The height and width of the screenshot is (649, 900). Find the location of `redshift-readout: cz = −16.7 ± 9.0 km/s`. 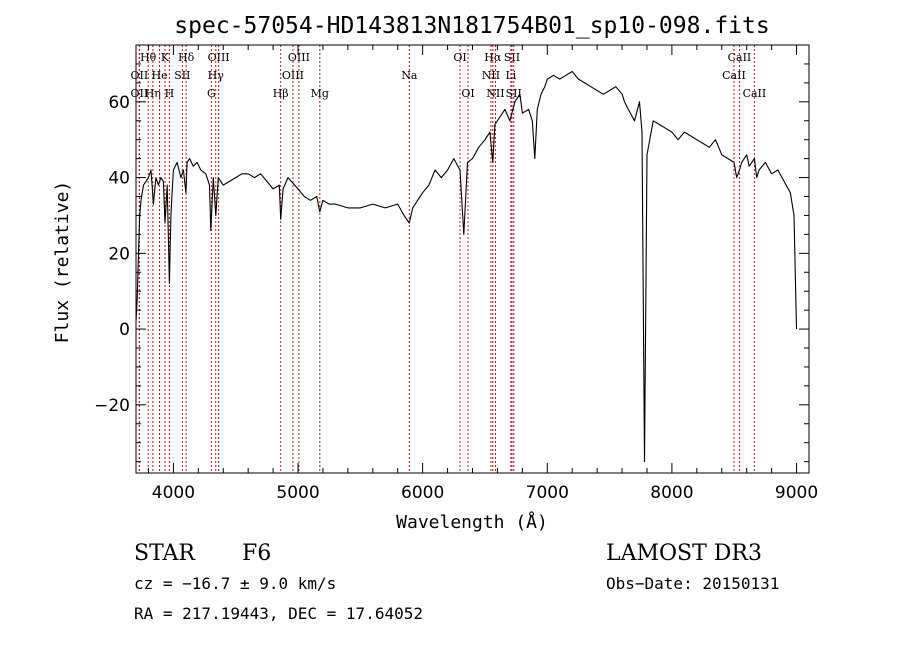

redshift-readout: cz = −16.7 ± 9.0 km/s is located at coordinates (235, 583).